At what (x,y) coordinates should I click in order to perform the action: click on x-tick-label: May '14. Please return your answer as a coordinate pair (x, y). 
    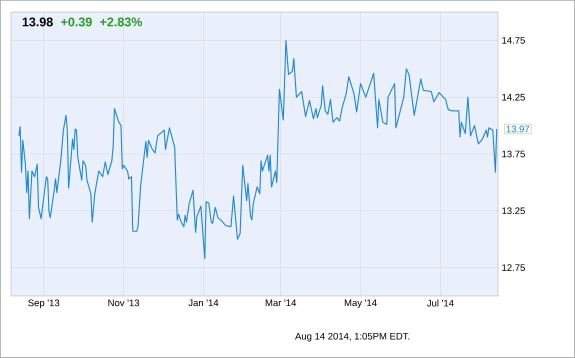
    Looking at the image, I should click on (360, 304).